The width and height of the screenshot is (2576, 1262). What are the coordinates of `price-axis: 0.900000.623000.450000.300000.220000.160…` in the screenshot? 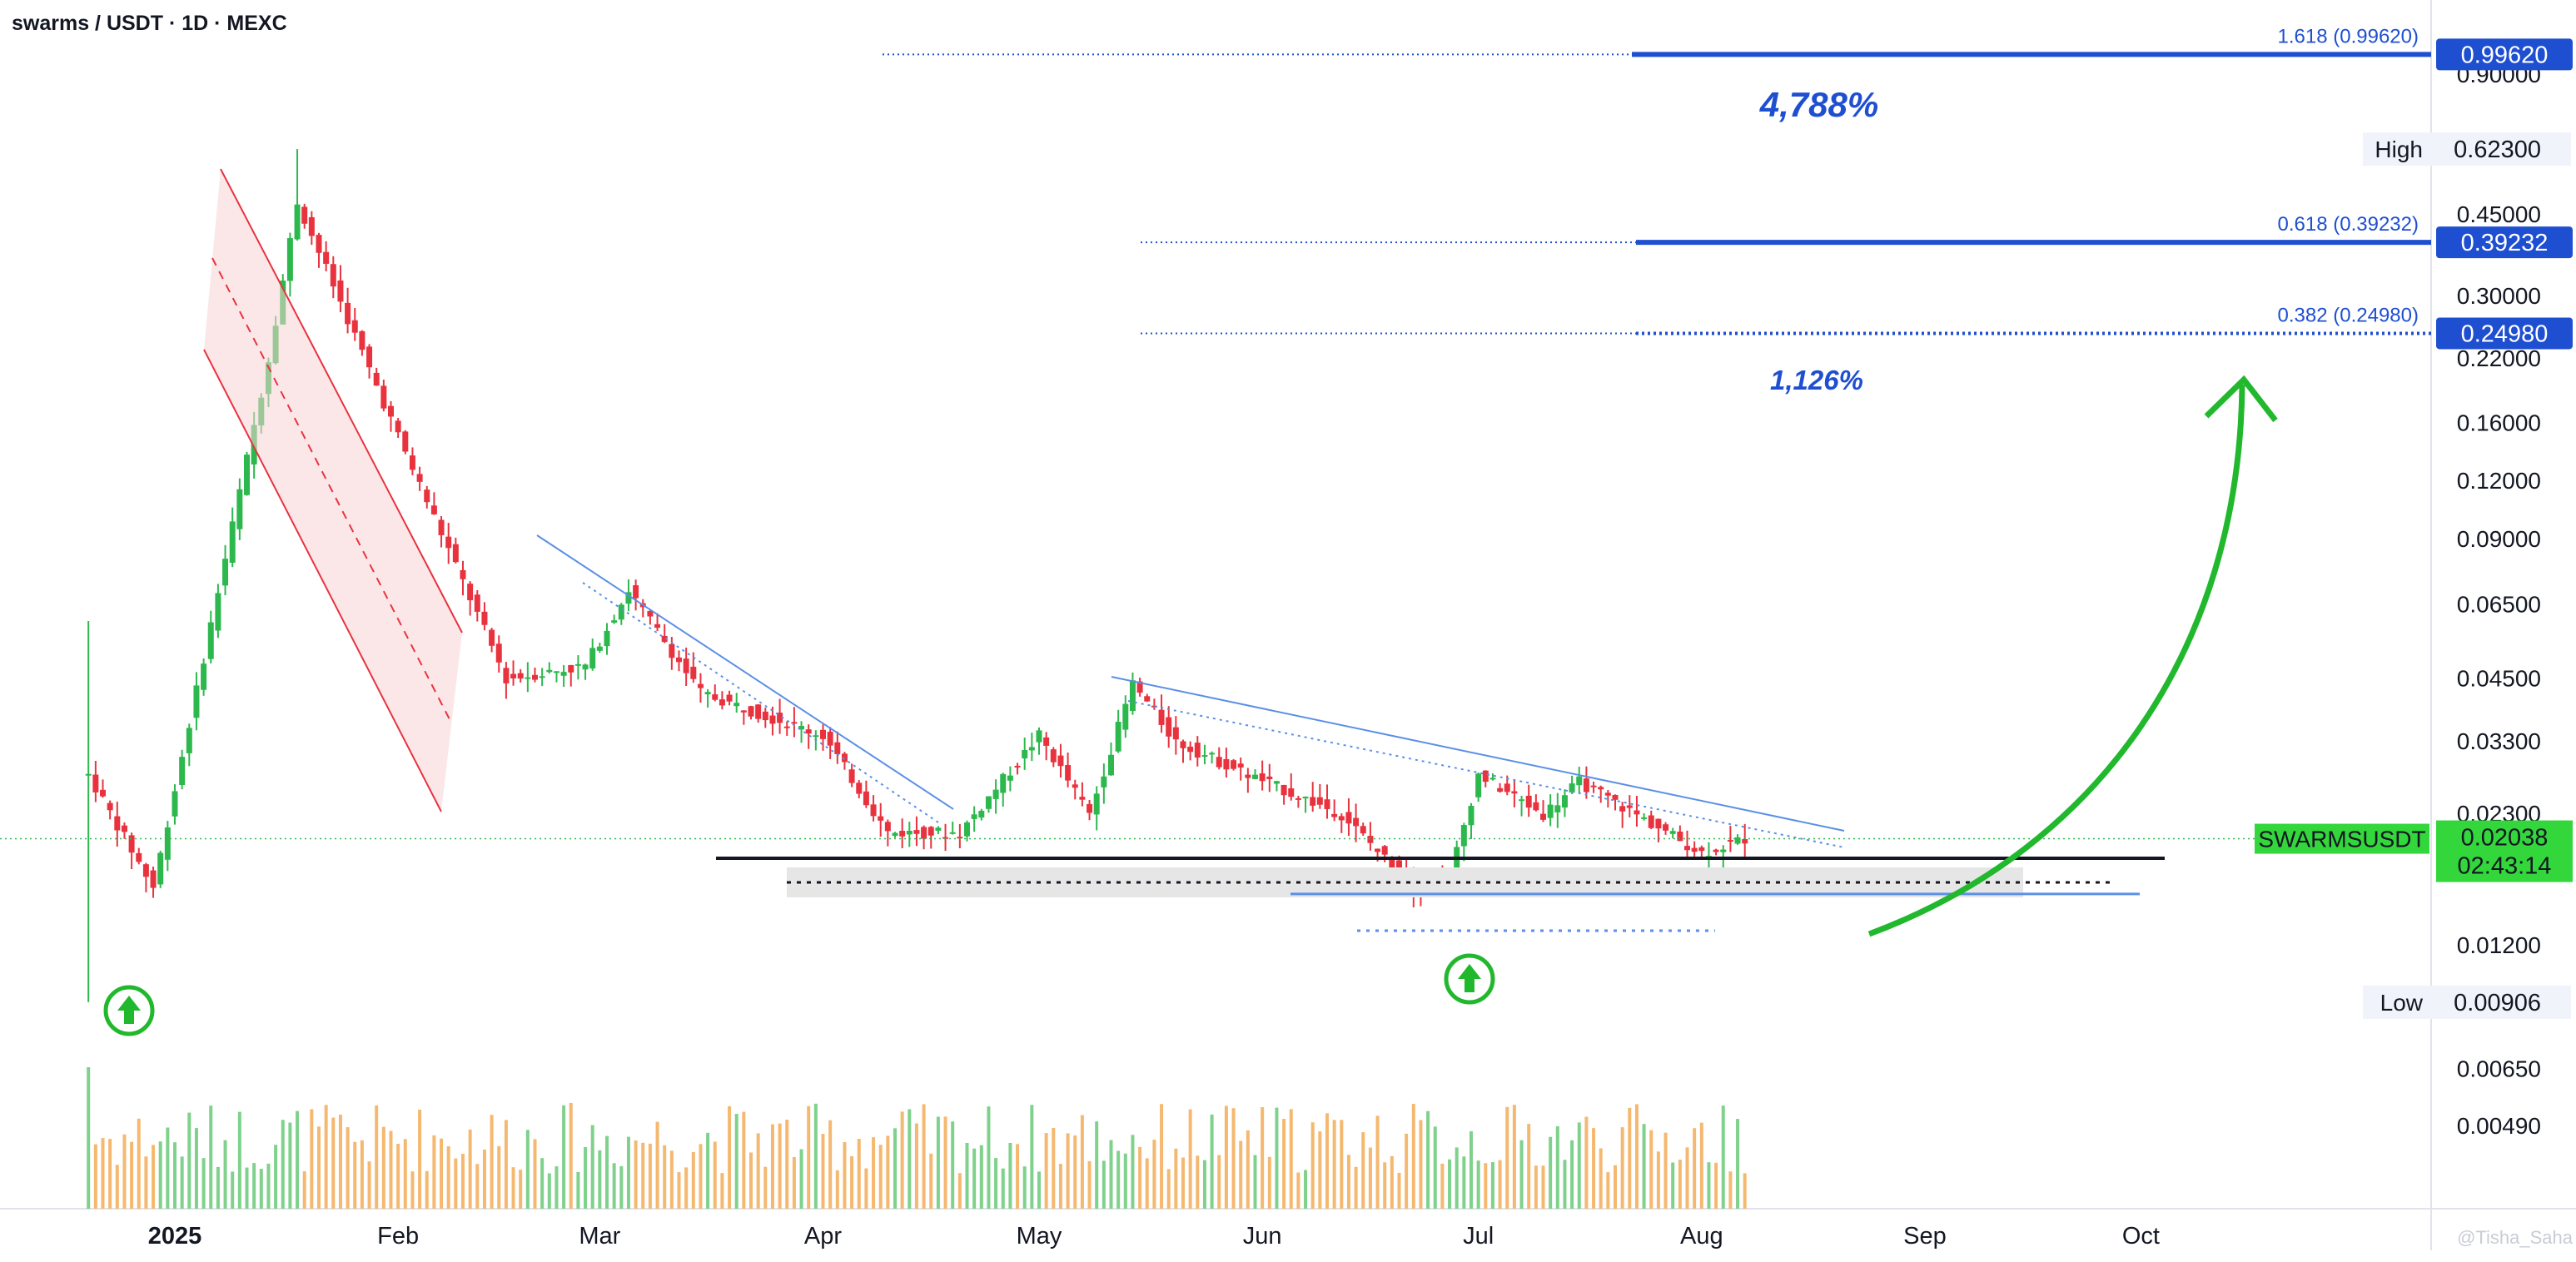 It's located at (2499, 600).